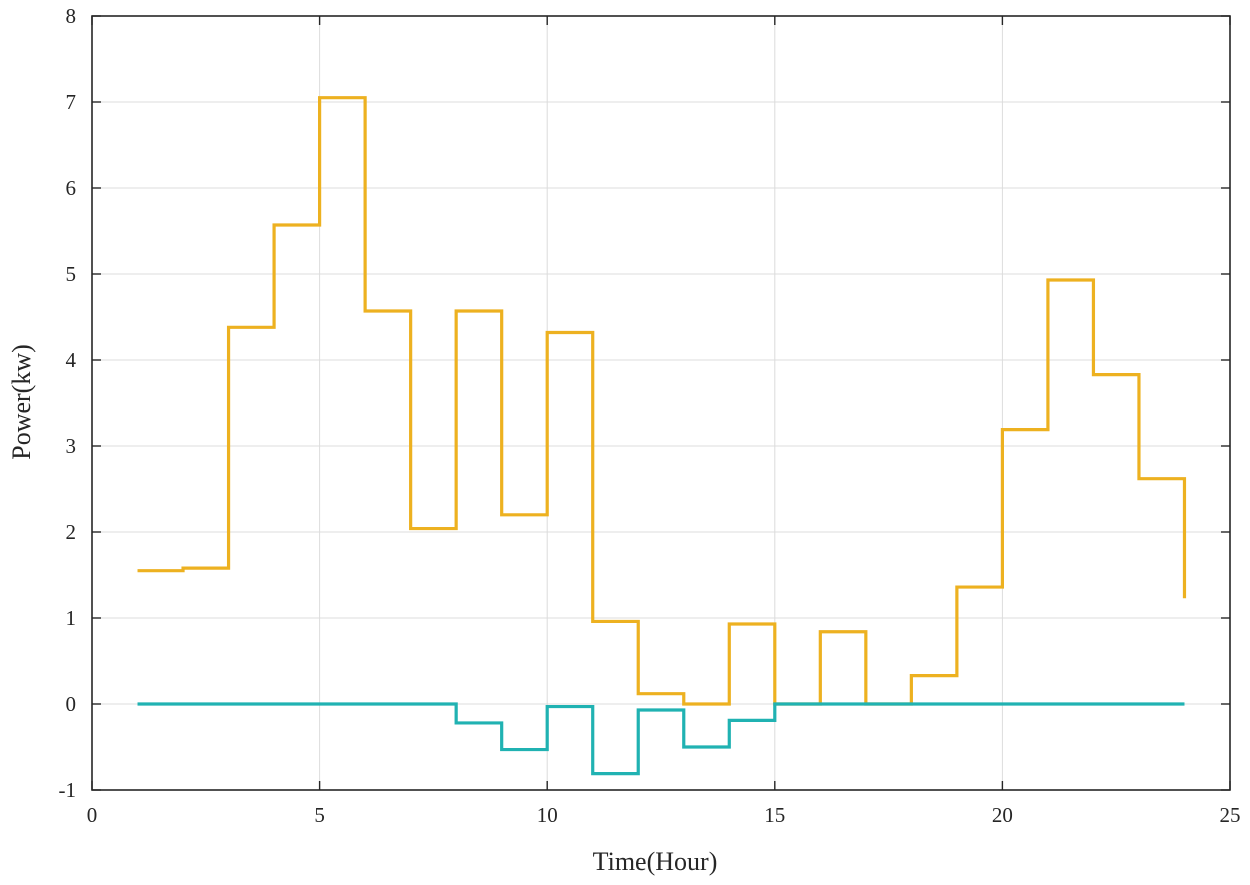 The height and width of the screenshot is (885, 1250). I want to click on y-tick-label: 6, so click(71, 188).